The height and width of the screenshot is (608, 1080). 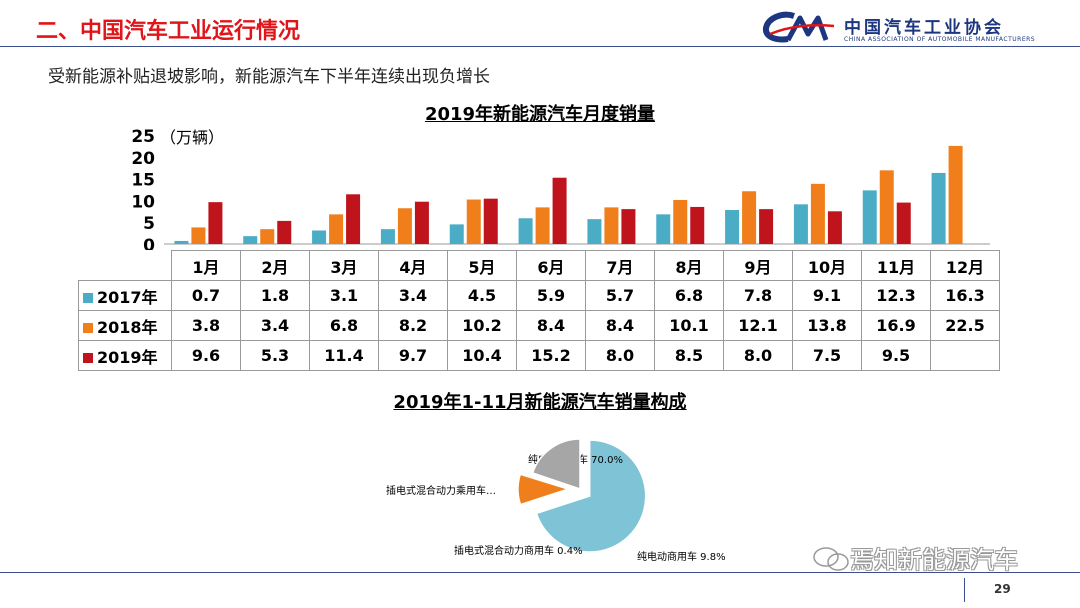 I want to click on bar-2018年-2月, so click(x=267, y=236).